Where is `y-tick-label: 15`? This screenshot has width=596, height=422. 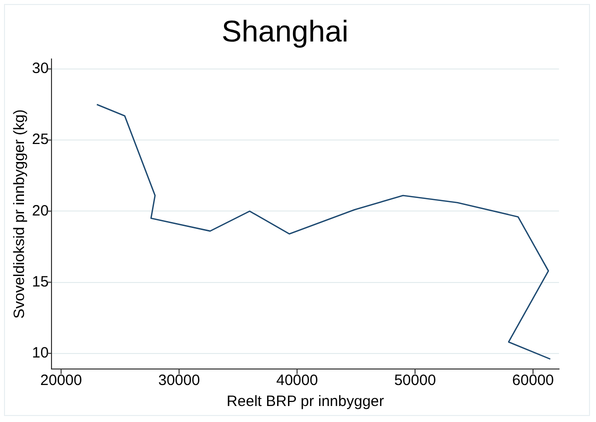
y-tick-label: 15 is located at coordinates (40, 281).